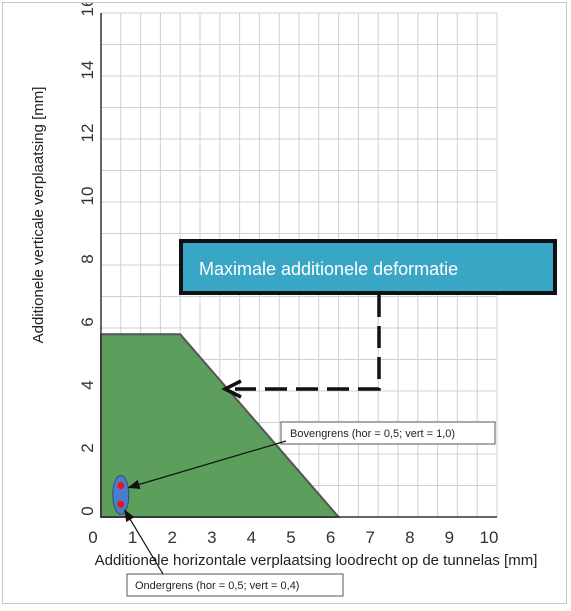 The image size is (571, 611). I want to click on x-tick-label: 3, so click(211, 537).